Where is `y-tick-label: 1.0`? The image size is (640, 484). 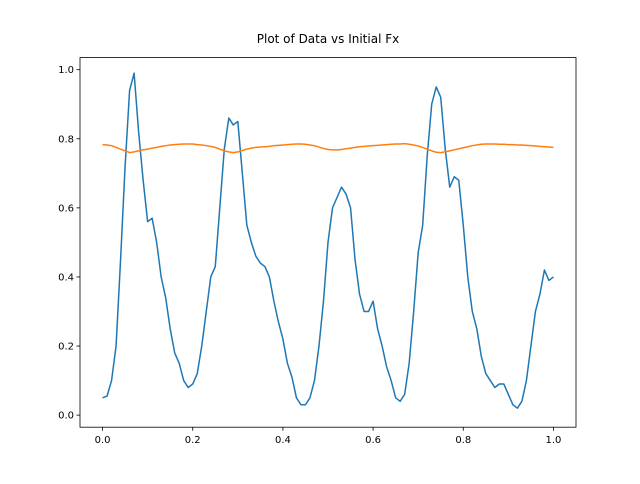
y-tick-label: 1.0 is located at coordinates (66, 70).